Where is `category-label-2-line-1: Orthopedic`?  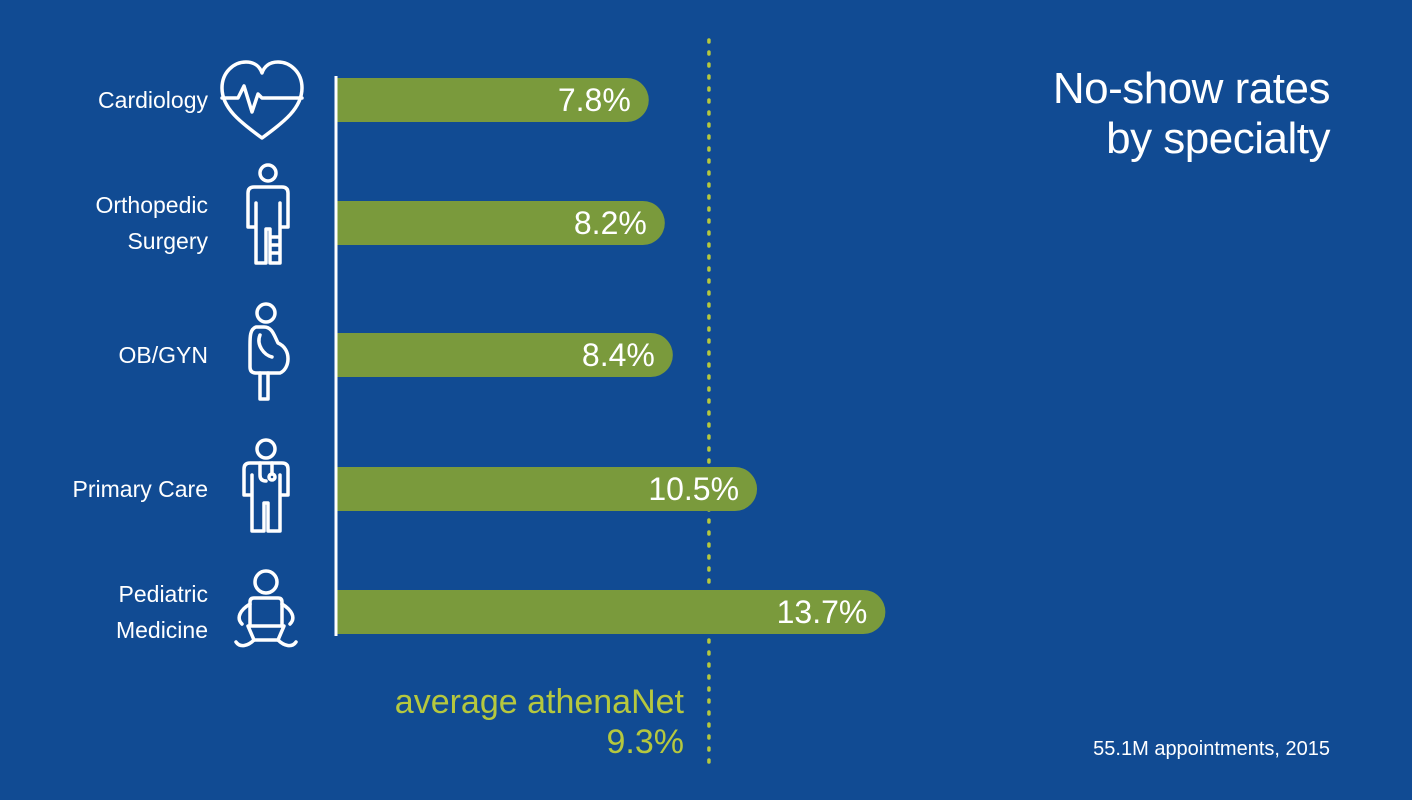 category-label-2-line-1: Orthopedic is located at coordinates (151, 205).